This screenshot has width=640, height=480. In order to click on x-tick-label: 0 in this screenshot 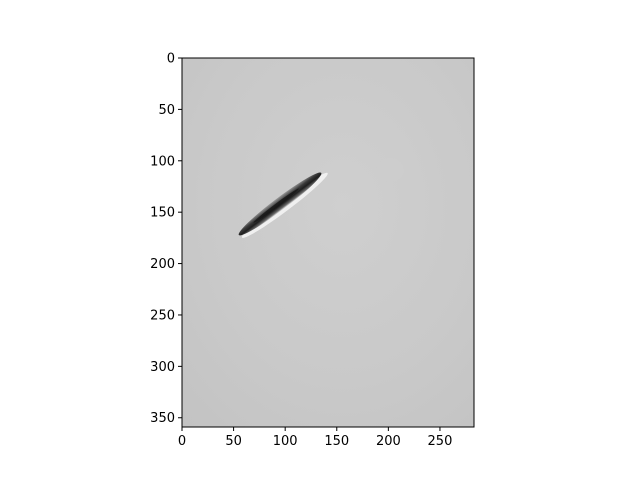, I will do `click(182, 441)`.